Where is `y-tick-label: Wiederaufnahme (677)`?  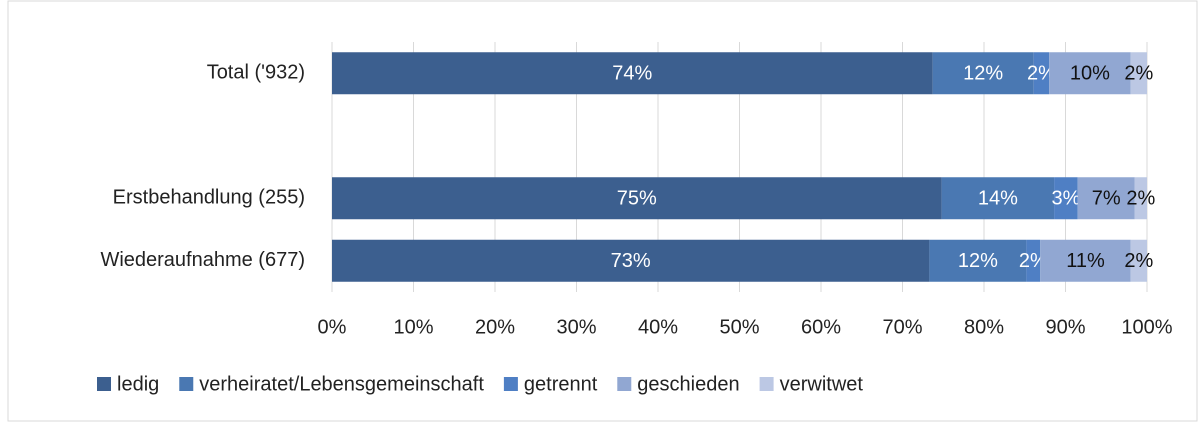
y-tick-label: Wiederaufnahme (677) is located at coordinates (202, 260).